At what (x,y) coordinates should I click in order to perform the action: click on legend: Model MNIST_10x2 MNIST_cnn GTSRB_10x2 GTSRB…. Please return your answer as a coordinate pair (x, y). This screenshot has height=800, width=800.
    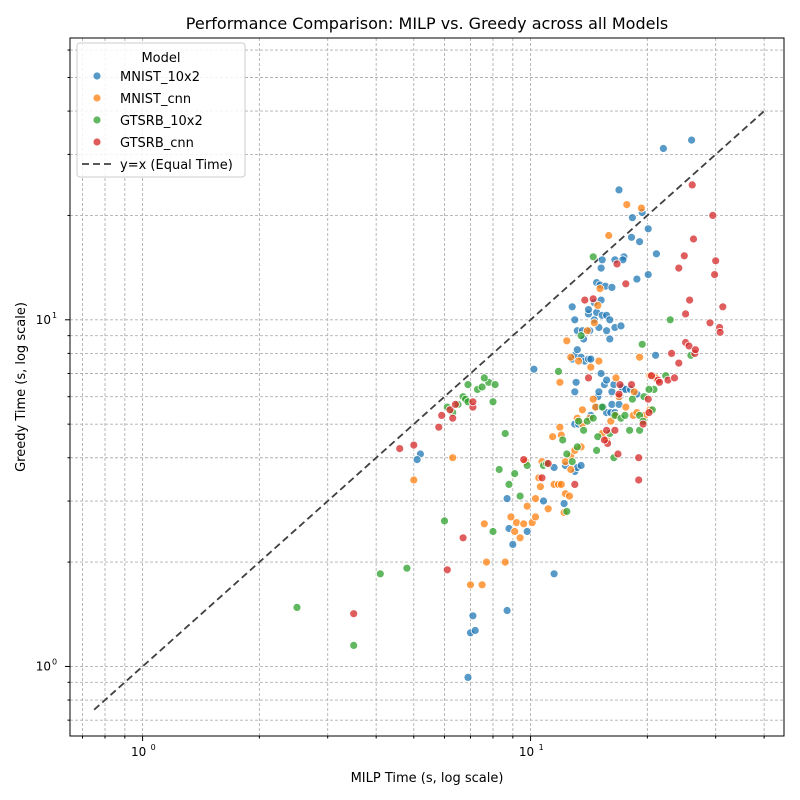
    Looking at the image, I should click on (161, 110).